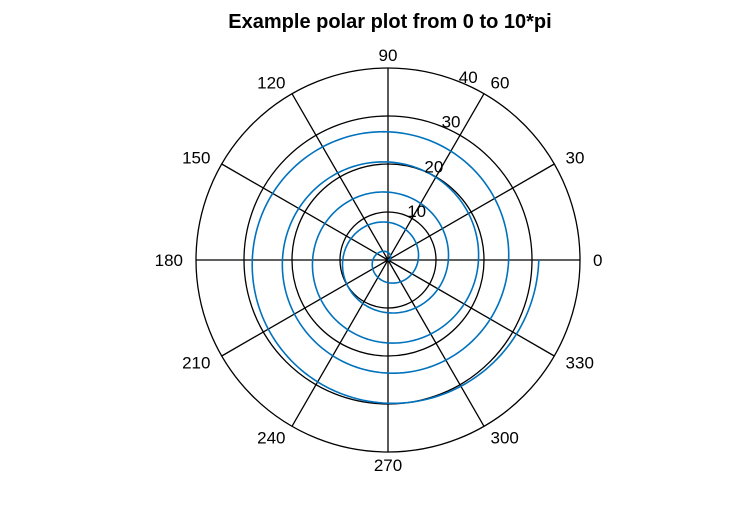  I want to click on theta-tick-label-180: 180, so click(169, 260).